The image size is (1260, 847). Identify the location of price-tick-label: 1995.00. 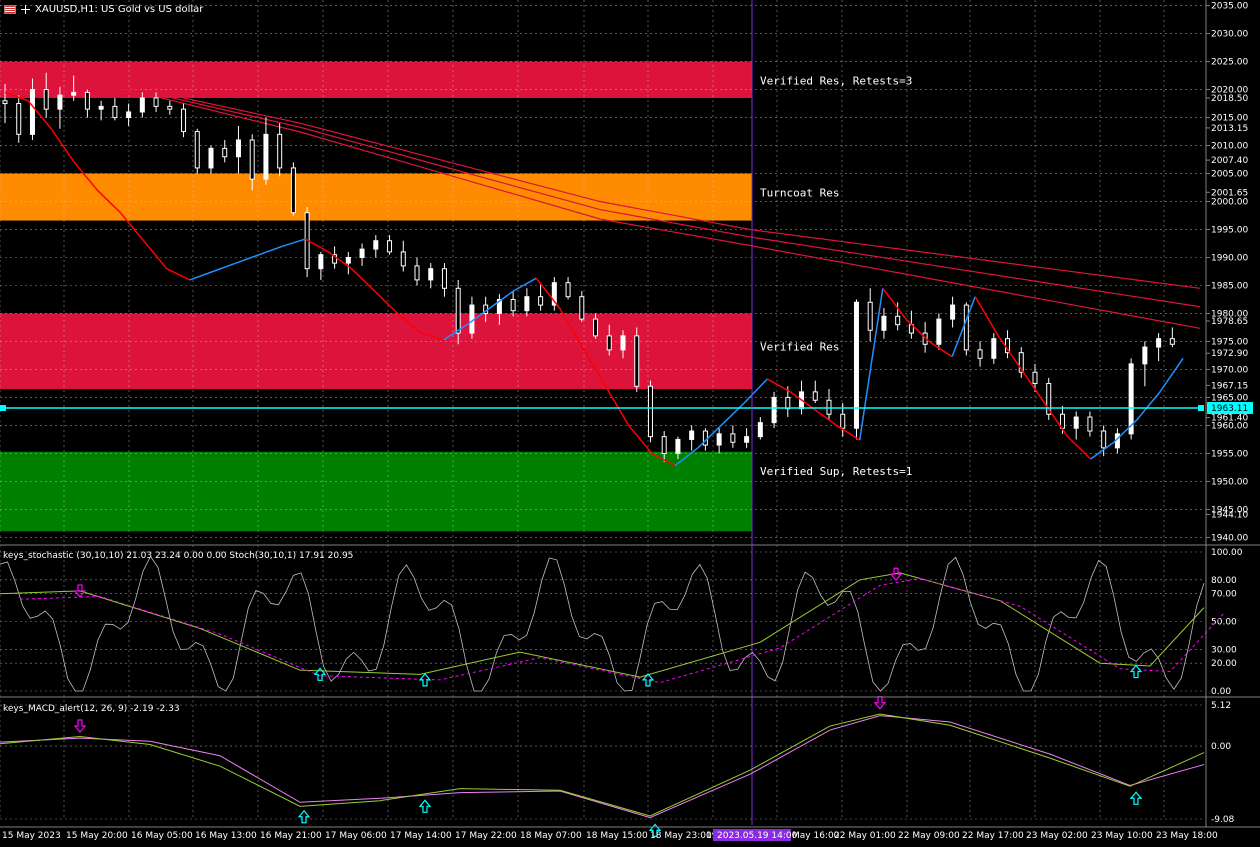
(1229, 231).